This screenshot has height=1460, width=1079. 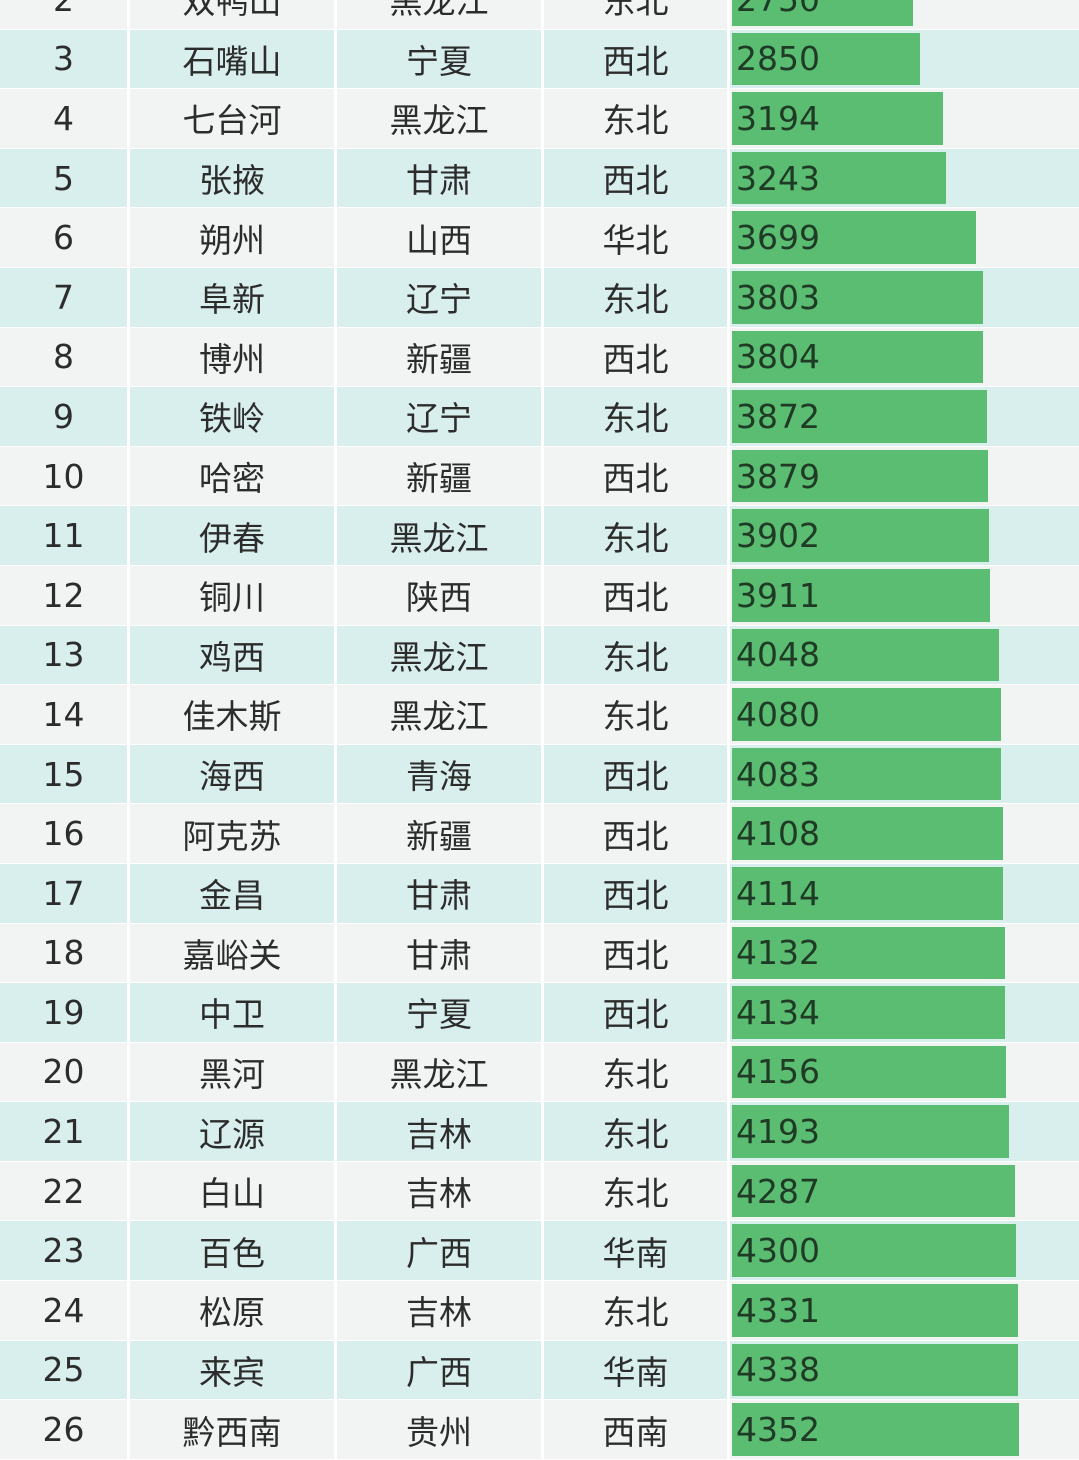 What do you see at coordinates (65, 1191) in the screenshot?
I see `rank-cell: 22` at bounding box center [65, 1191].